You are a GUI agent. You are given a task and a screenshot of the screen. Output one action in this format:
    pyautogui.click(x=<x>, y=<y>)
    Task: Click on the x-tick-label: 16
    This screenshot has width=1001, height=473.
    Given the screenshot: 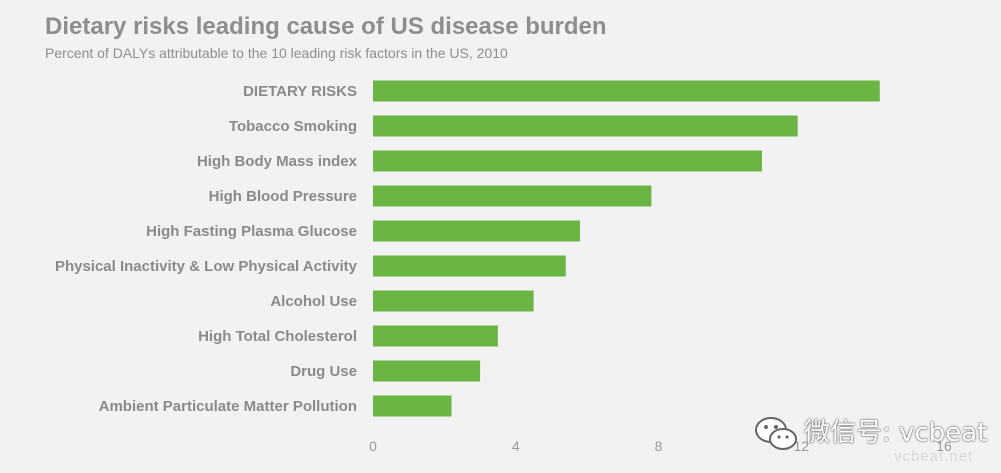 What is the action you would take?
    pyautogui.click(x=944, y=446)
    